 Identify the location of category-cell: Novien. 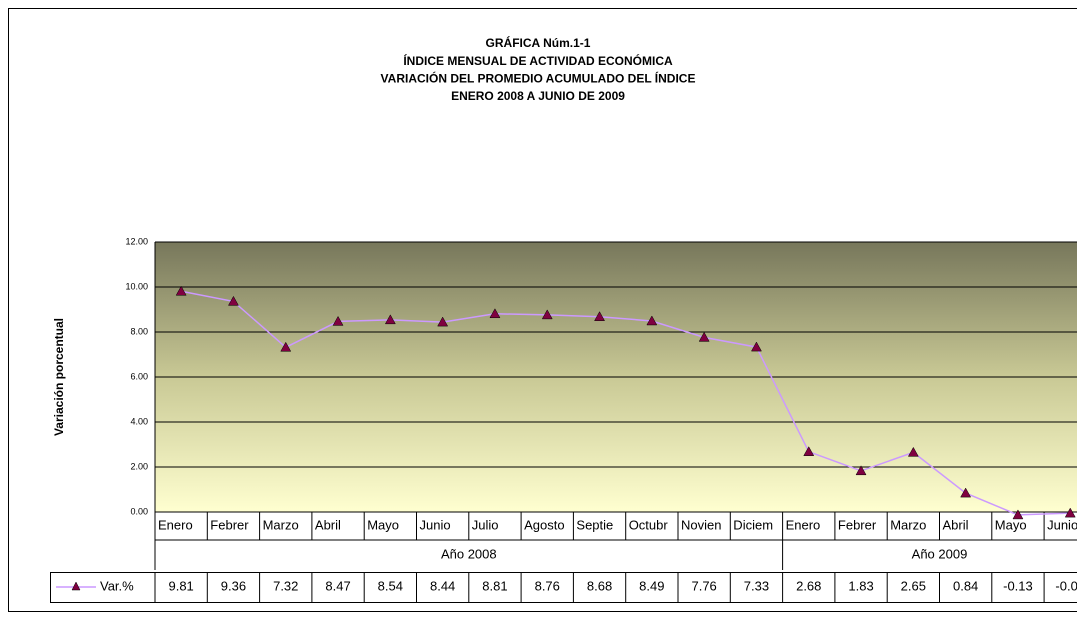
(701, 524).